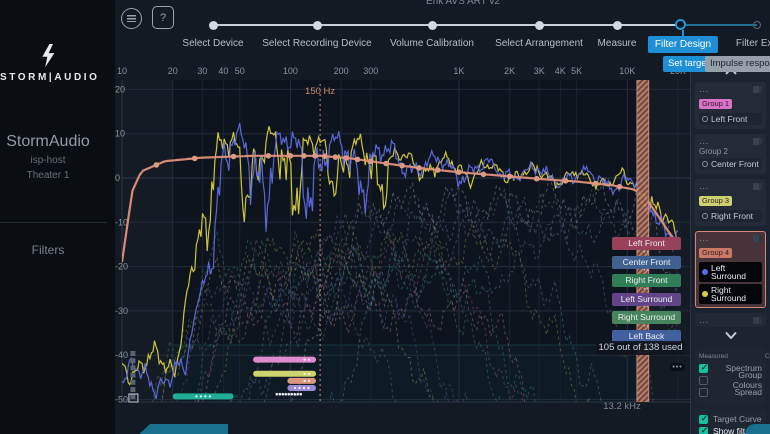 The height and width of the screenshot is (434, 770). I want to click on channel-item-label: Right Front, so click(732, 216).